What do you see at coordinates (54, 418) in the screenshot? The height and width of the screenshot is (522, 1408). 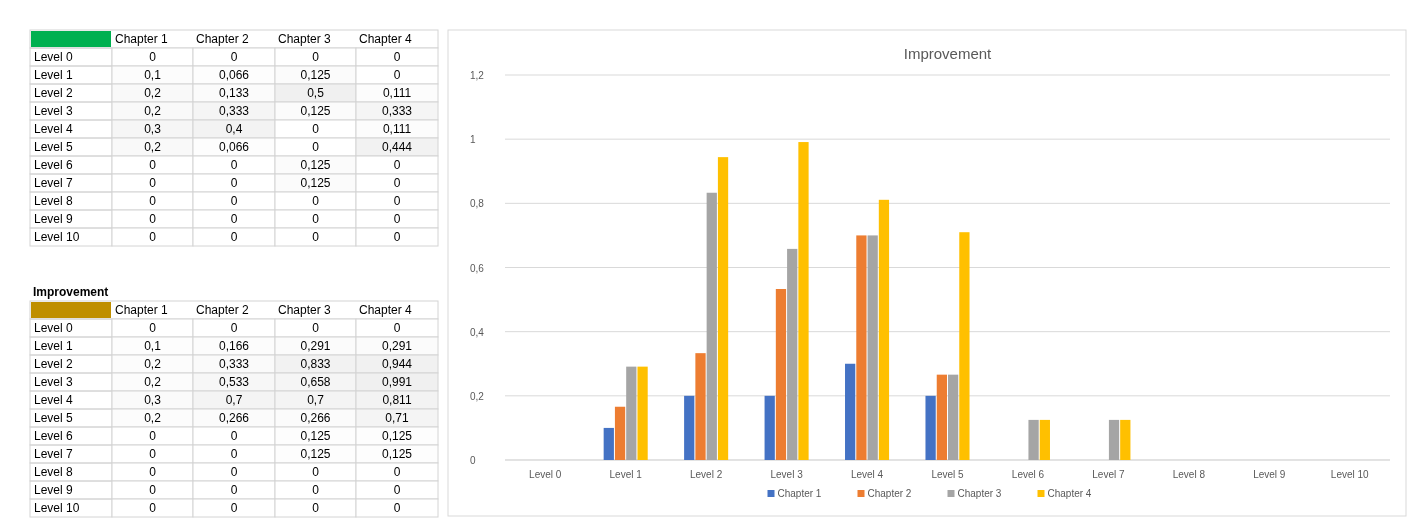 I see `y-tick-label: Level 5` at bounding box center [54, 418].